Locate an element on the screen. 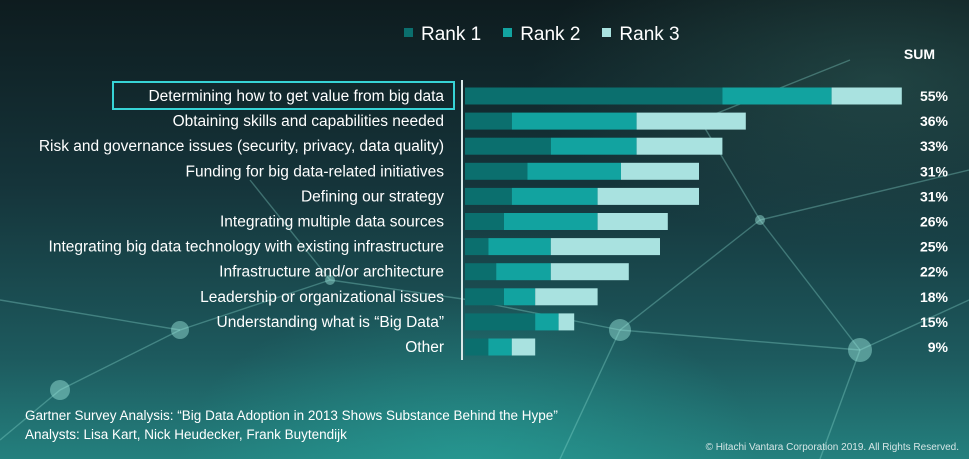 This screenshot has width=969, height=459. legend-label-rank-1: Rank 1 is located at coordinates (451, 34).